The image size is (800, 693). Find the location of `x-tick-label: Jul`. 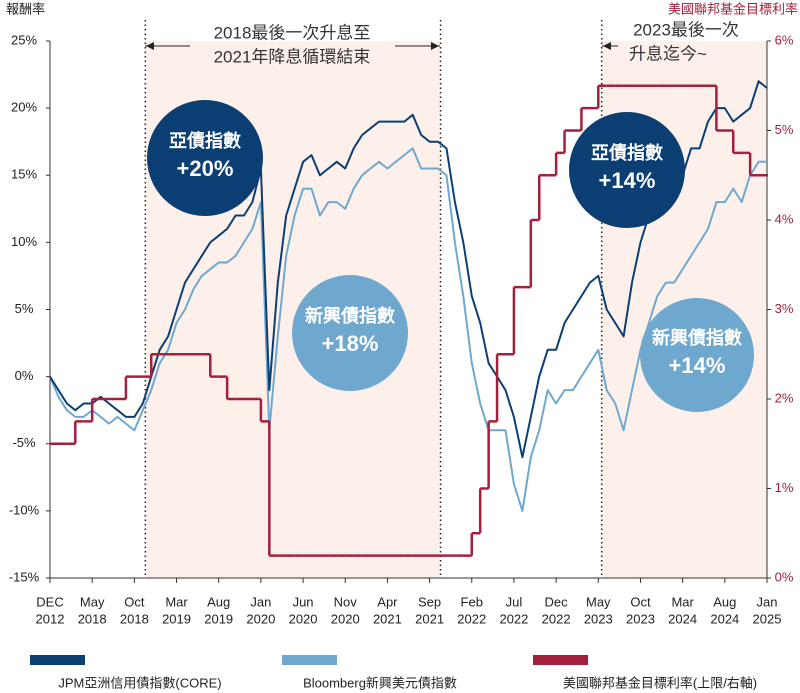

x-tick-label: Jul is located at coordinates (514, 601).